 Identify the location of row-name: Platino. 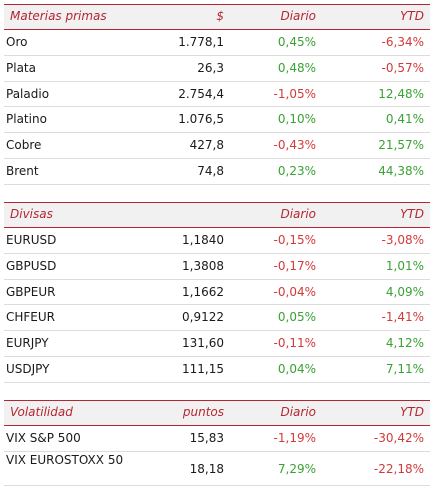
(26, 119).